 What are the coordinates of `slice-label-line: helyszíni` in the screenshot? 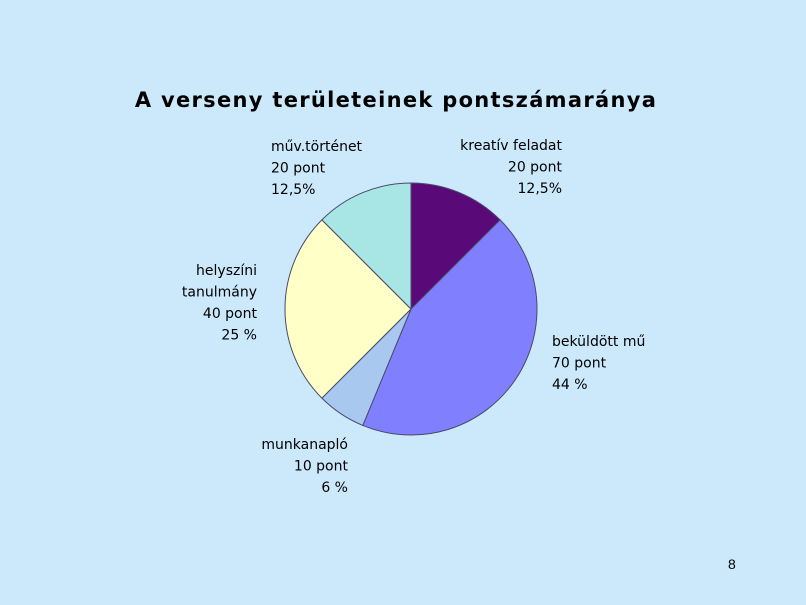 It's located at (226, 271).